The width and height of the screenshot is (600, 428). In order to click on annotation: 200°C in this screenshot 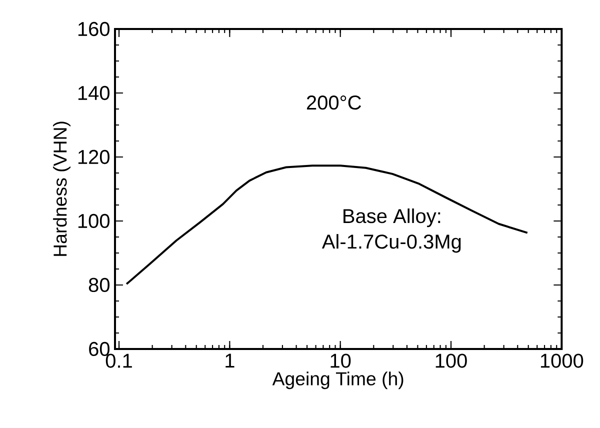, I will do `click(333, 103)`.